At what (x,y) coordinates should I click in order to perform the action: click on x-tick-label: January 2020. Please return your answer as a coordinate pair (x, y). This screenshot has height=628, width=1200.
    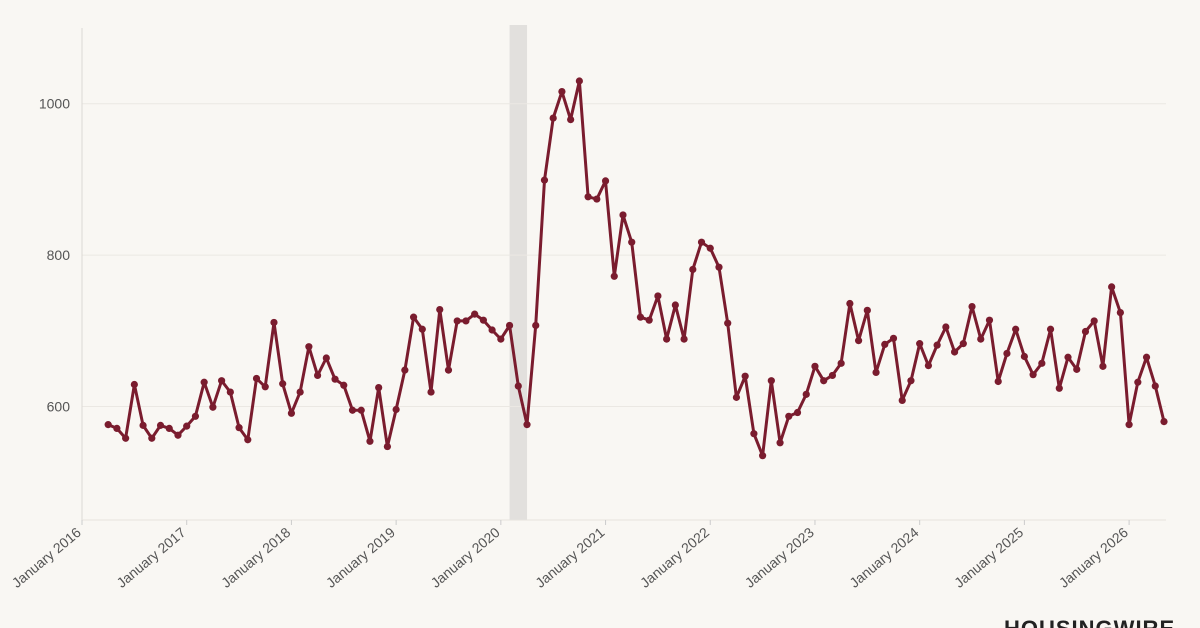
    Looking at the image, I should click on (464, 557).